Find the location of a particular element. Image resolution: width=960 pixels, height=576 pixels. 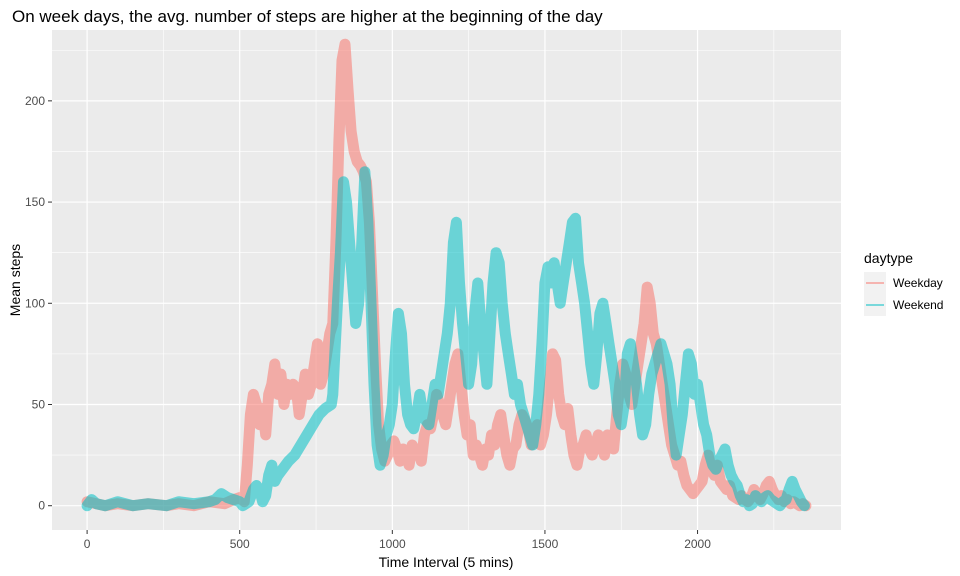

legend-label-weekday: Weekday is located at coordinates (918, 283).